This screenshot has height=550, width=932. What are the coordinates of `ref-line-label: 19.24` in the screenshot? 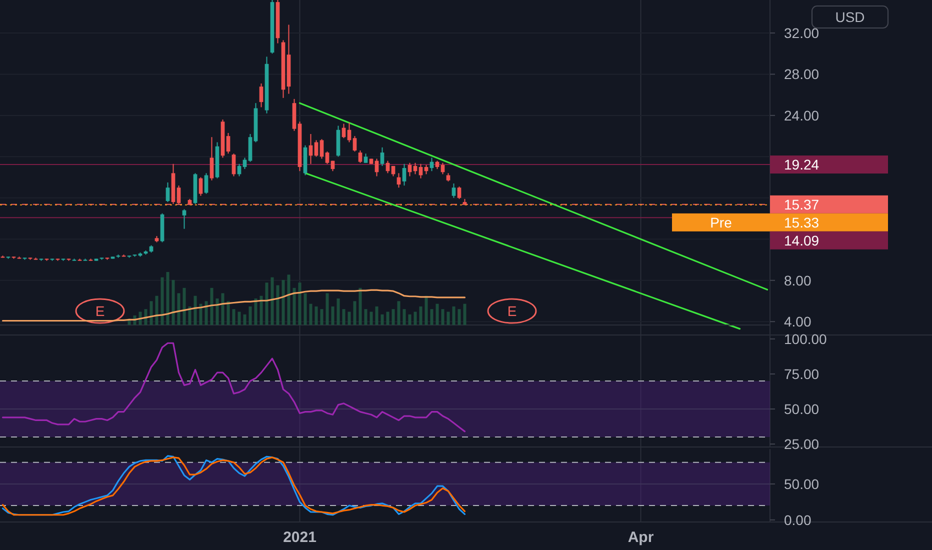 It's located at (802, 164).